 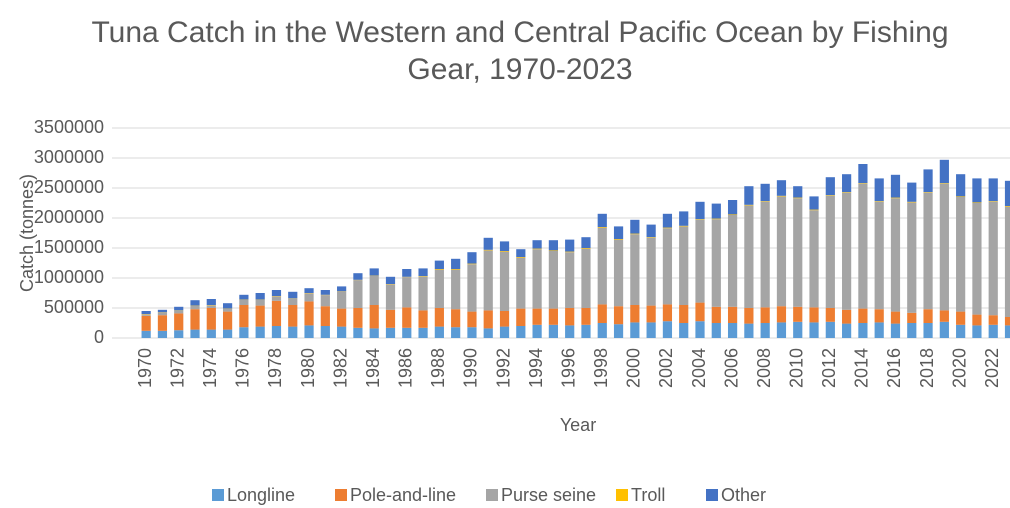 What do you see at coordinates (601, 368) in the screenshot?
I see `x-tick-label: 1998` at bounding box center [601, 368].